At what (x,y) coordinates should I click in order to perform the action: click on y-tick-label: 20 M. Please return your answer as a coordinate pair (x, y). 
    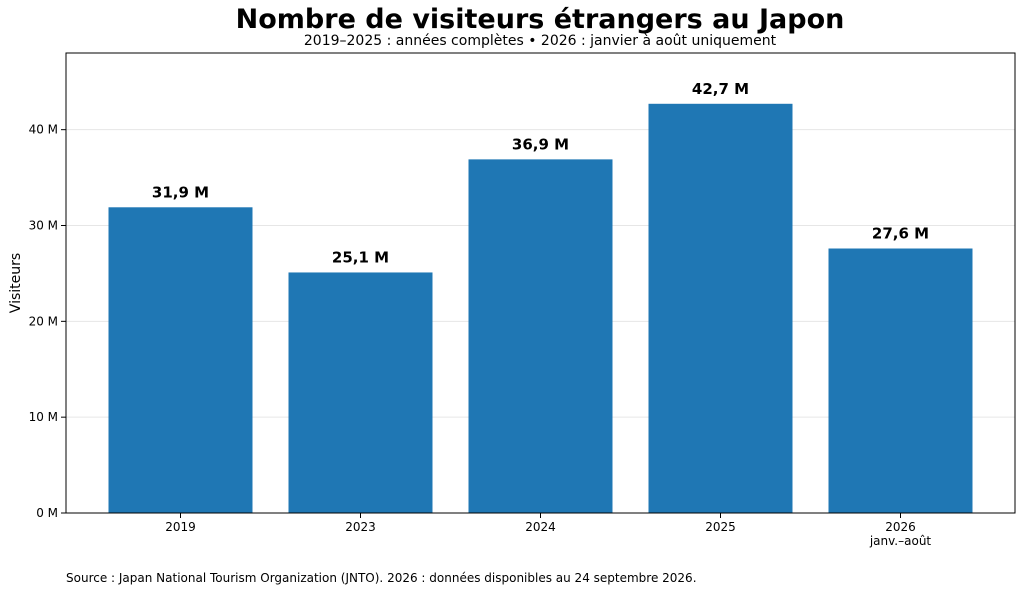
    Looking at the image, I should click on (43, 321).